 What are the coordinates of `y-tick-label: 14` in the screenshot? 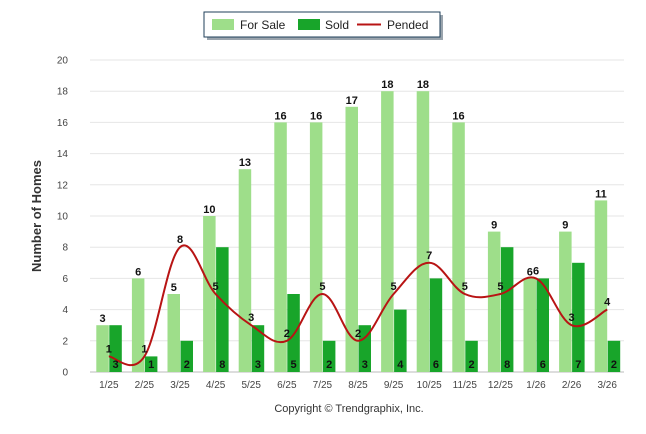 It's located at (63, 154).